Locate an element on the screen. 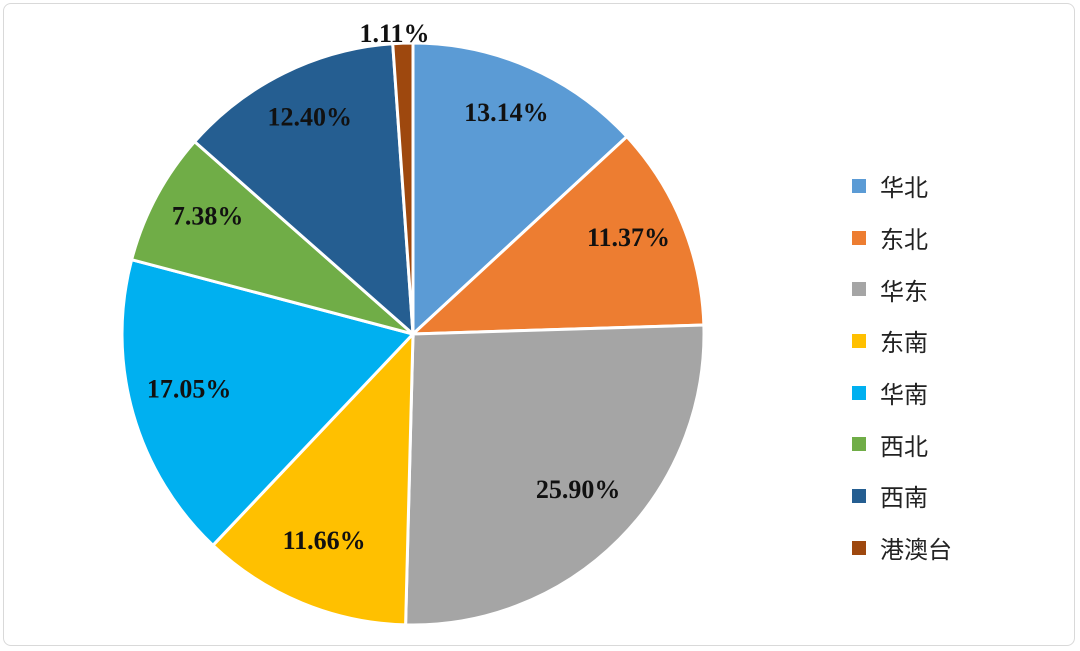 This screenshot has height=651, width=1080. data-label-2: 25.90% is located at coordinates (578, 489).